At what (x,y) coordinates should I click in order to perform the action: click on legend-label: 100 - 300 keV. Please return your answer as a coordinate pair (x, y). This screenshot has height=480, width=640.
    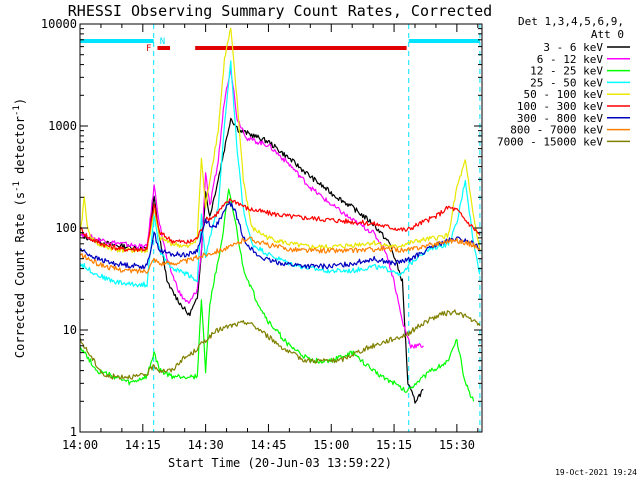
    Looking at the image, I should click on (560, 106).